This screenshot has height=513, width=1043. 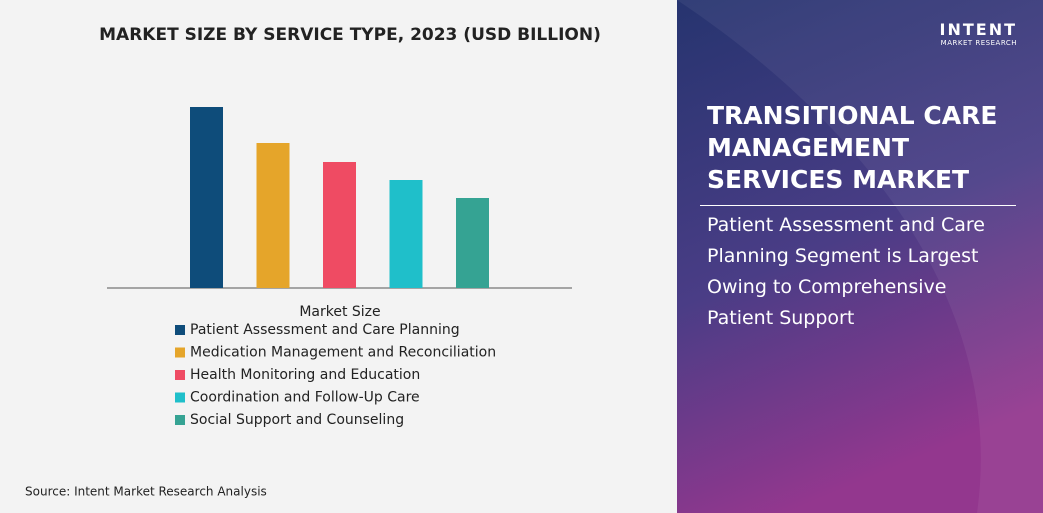 I want to click on logo: INTENT MARKET RESEARCH, so click(x=979, y=33).